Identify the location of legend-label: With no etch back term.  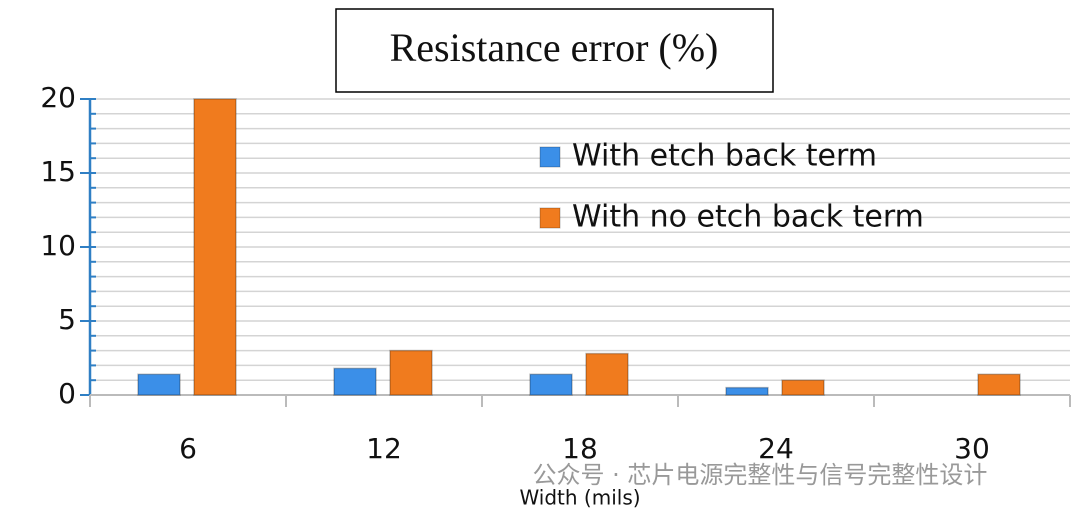
(748, 217).